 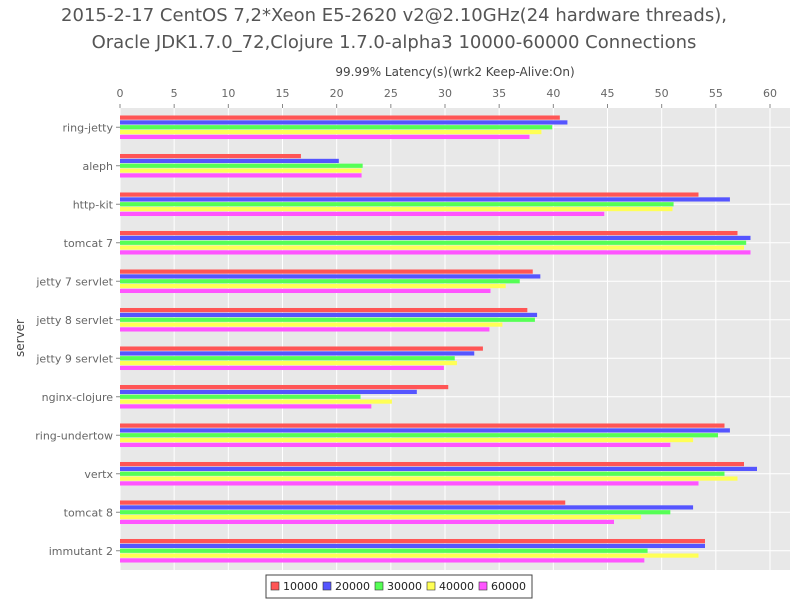 What do you see at coordinates (770, 93) in the screenshot?
I see `x-tick-label: 60` at bounding box center [770, 93].